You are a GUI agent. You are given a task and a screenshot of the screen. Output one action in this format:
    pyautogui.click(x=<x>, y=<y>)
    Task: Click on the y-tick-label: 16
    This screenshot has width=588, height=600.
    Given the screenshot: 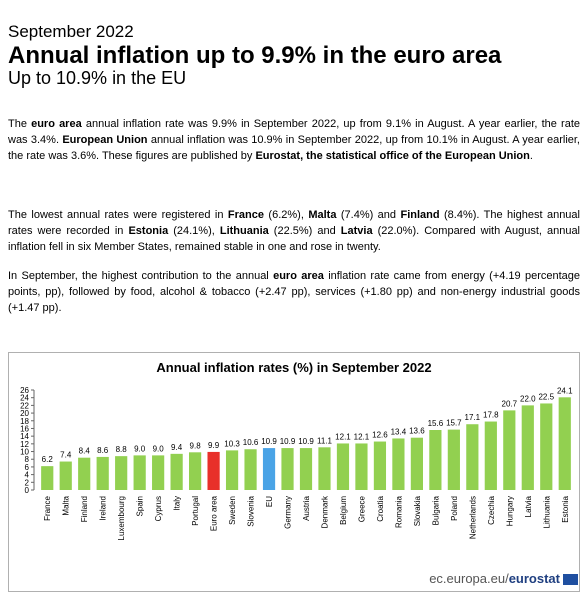 What is the action you would take?
    pyautogui.click(x=24, y=428)
    